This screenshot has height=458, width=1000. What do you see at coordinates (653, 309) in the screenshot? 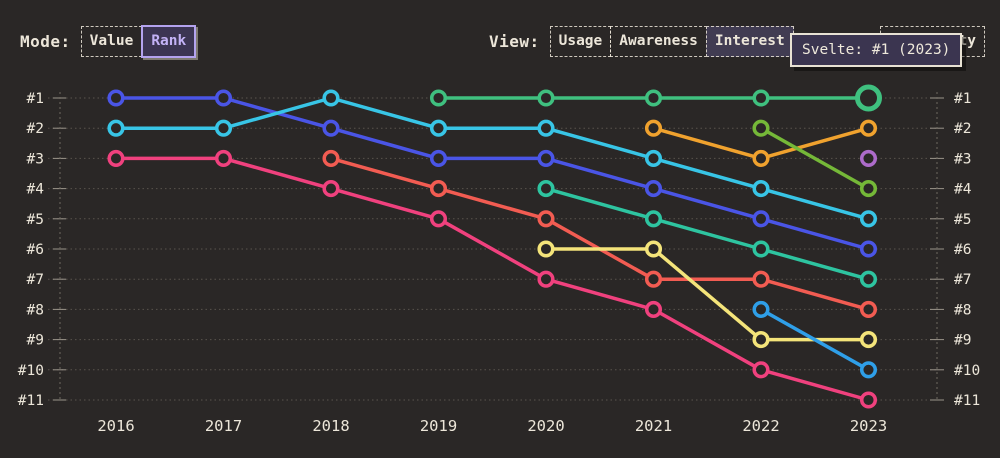
I see `data-point-series-pink-2021` at bounding box center [653, 309].